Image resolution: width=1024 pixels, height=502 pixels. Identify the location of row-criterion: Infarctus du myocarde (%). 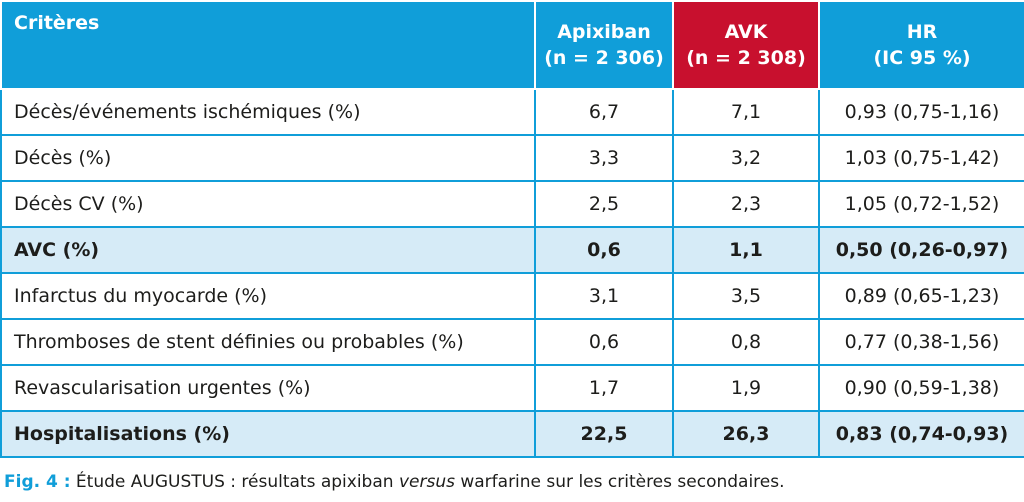
(268, 296).